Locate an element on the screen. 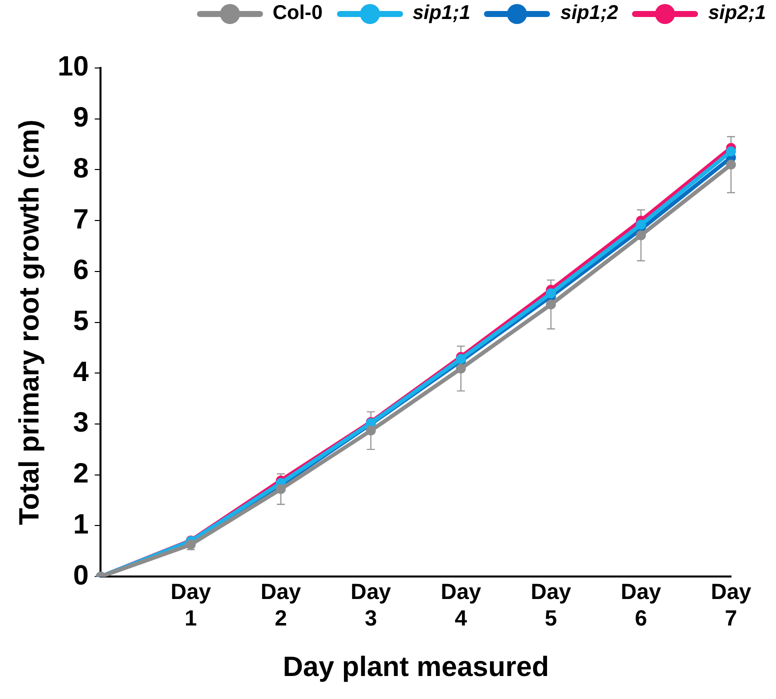 The width and height of the screenshot is (776, 699). x-tick-label: Day 2 is located at coordinates (281, 604).